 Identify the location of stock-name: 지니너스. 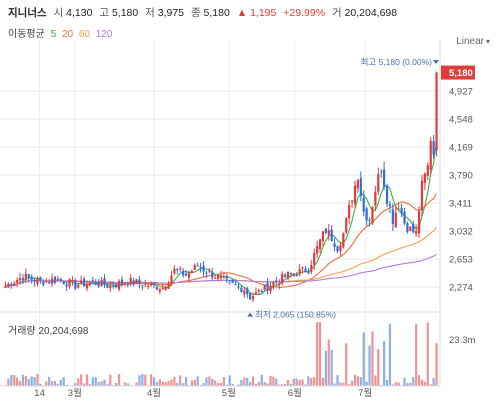
(27, 13).